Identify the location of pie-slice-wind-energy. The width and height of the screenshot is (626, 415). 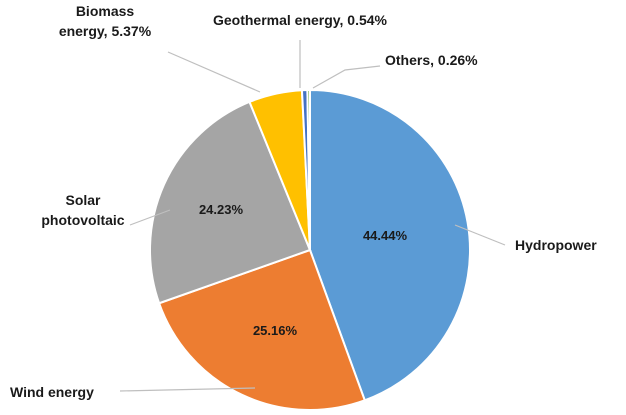
(262, 329).